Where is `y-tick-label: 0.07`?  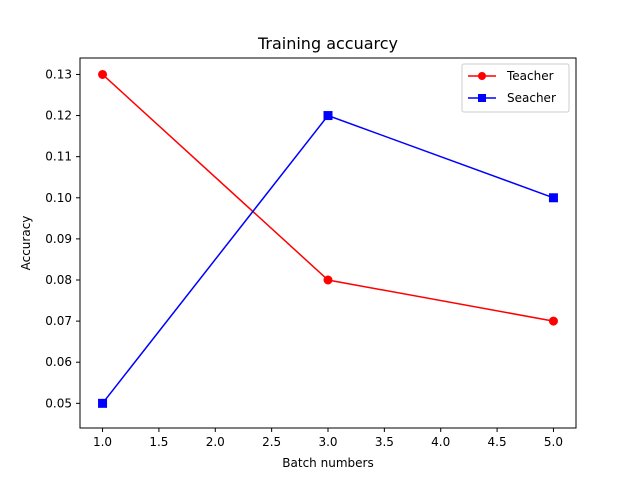 y-tick-label: 0.07 is located at coordinates (58, 321).